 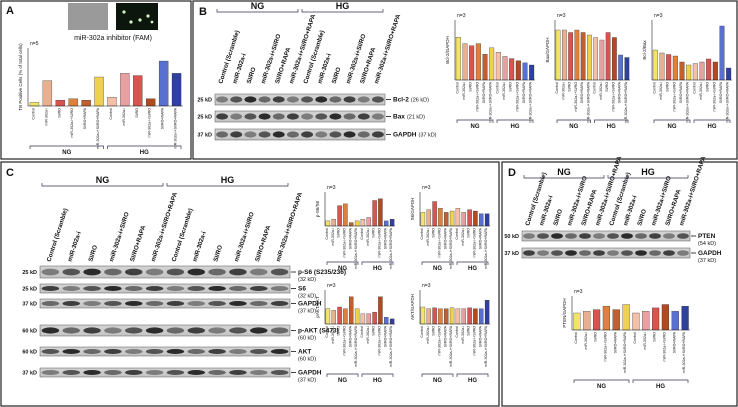 What do you see at coordinates (183, 234) in the screenshot?
I see `lane-label: Control (Scramble)` at bounding box center [183, 234].